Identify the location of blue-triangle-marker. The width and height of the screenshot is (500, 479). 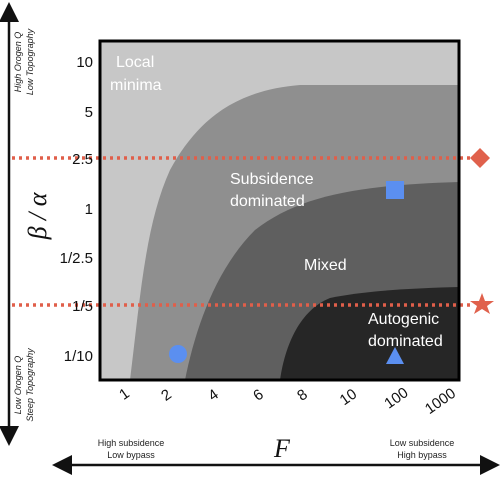
(395, 355).